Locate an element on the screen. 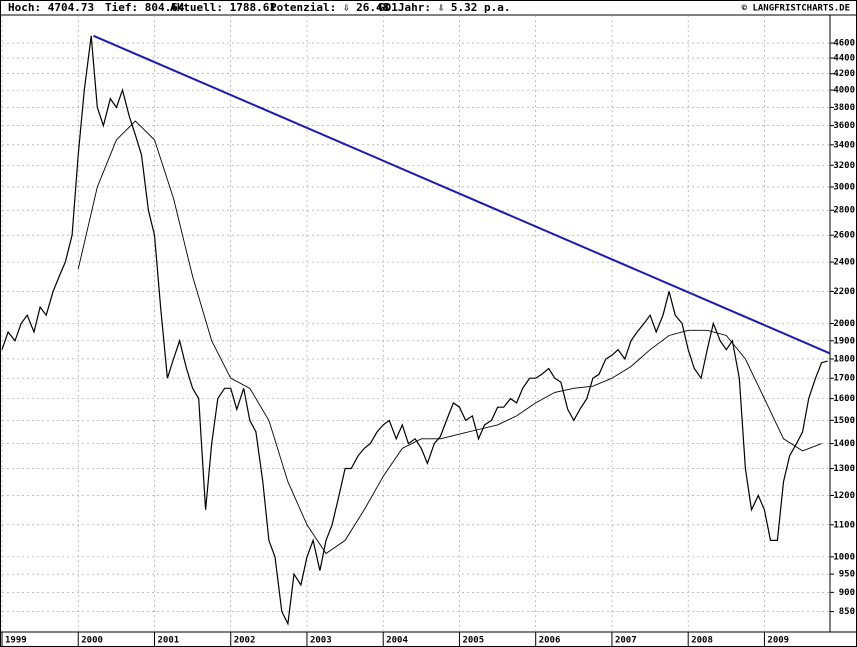 Image resolution: width=857 pixels, height=647 pixels. y-tick-label: 4200 is located at coordinates (844, 74).